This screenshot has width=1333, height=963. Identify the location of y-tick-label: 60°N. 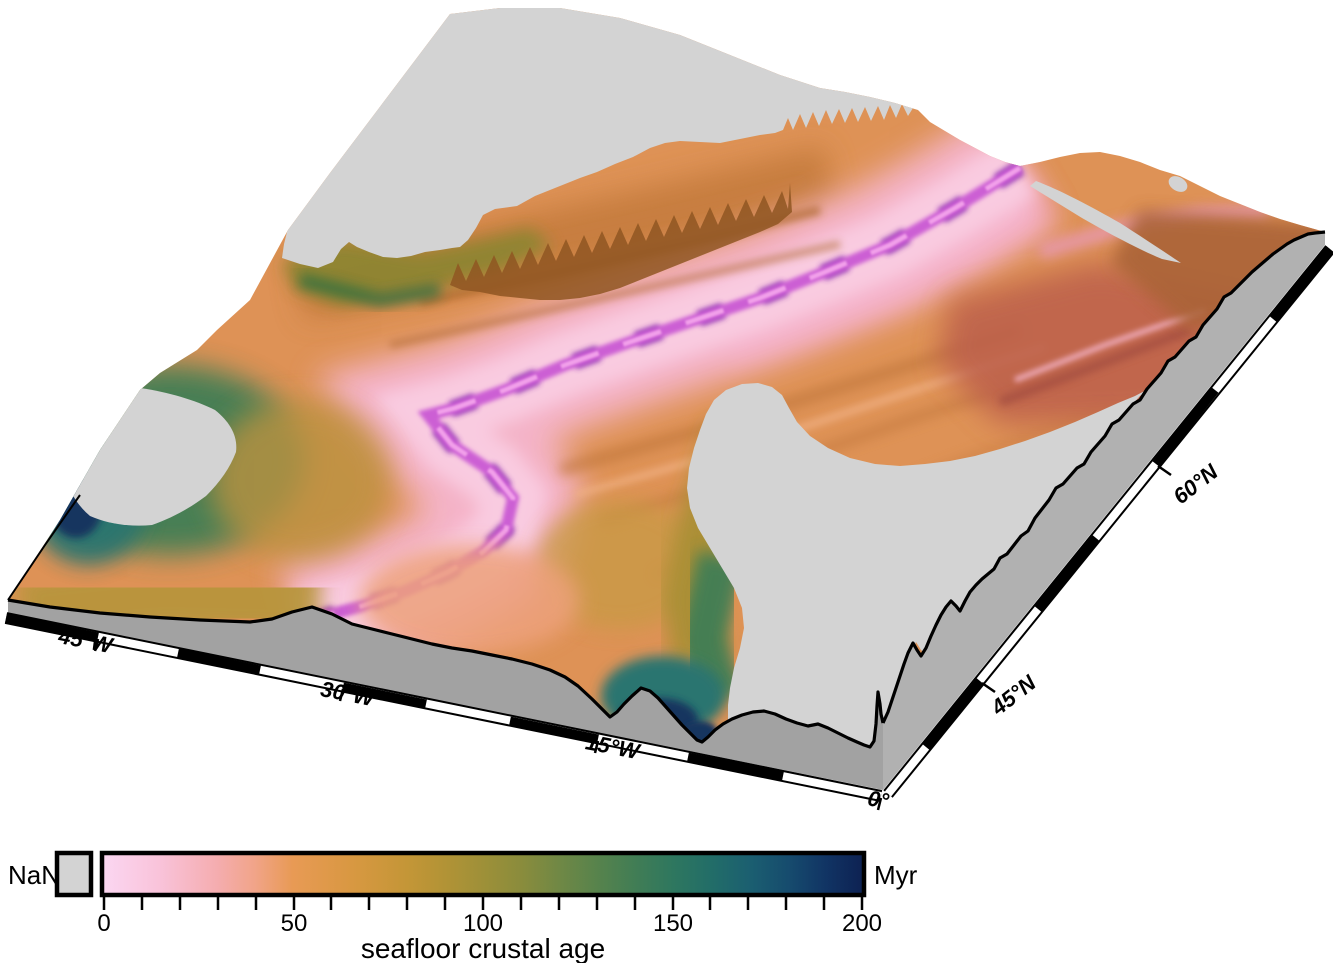
(1195, 483).